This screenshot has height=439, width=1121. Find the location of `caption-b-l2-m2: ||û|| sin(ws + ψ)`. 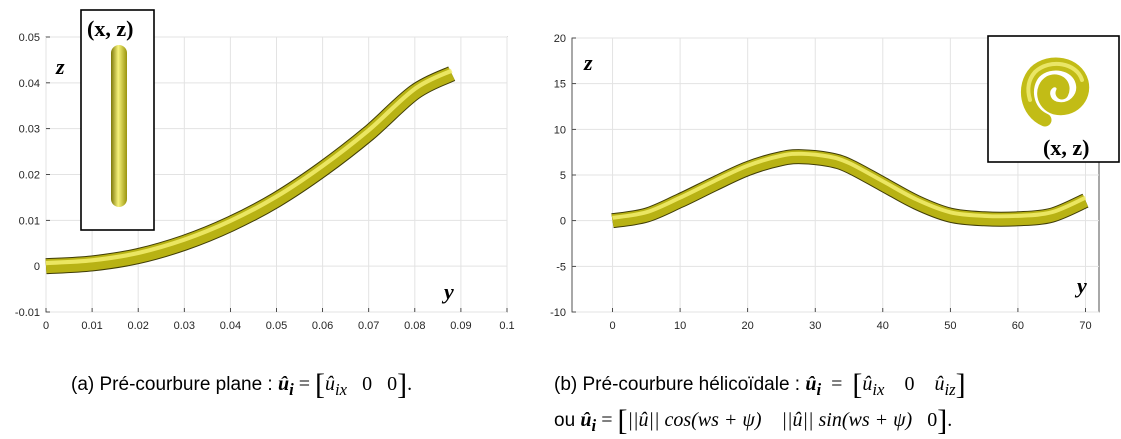

caption-b-l2-m2: ||û|| sin(ws + ψ) is located at coordinates (847, 420).